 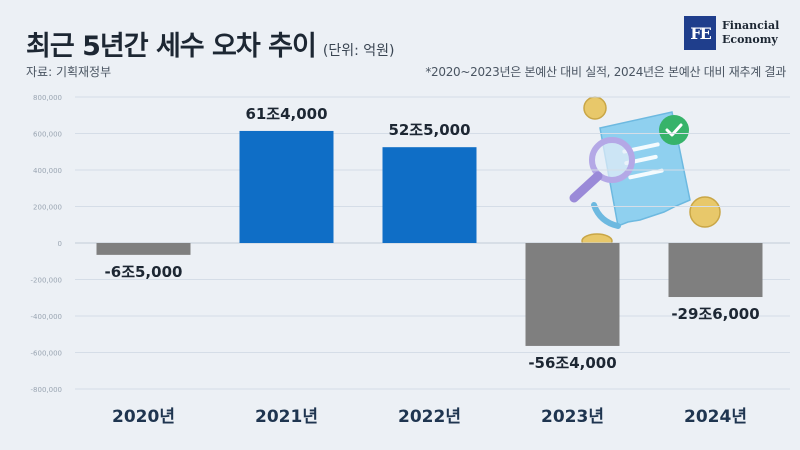 I want to click on receipt-illustration, so click(x=645, y=172).